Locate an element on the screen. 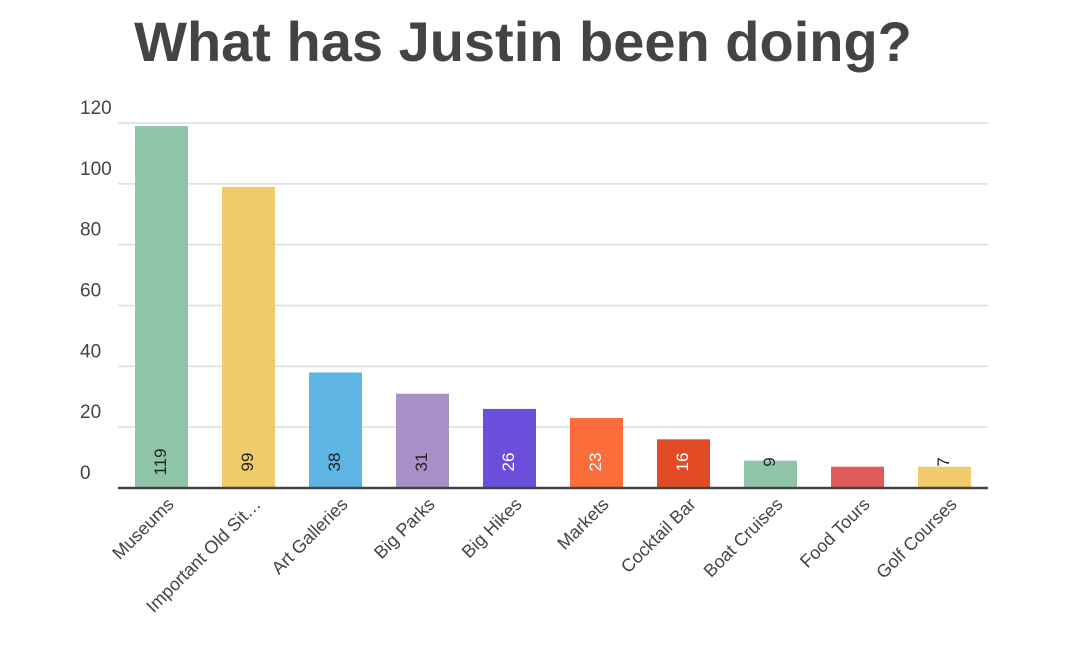 The height and width of the screenshot is (650, 1075). value-label: 16 is located at coordinates (682, 462).